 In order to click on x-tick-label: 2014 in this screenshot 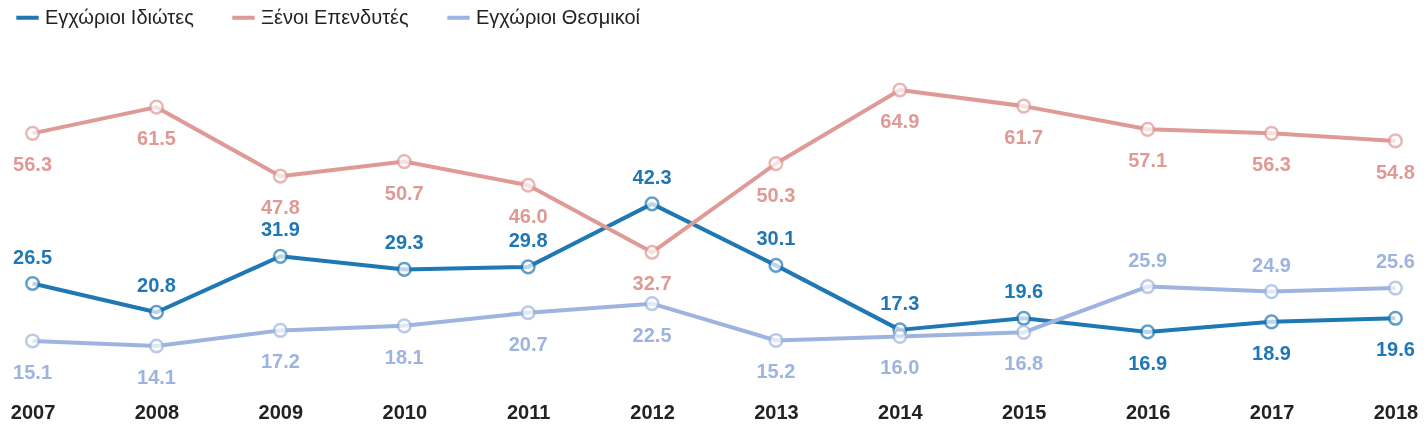, I will do `click(901, 411)`.